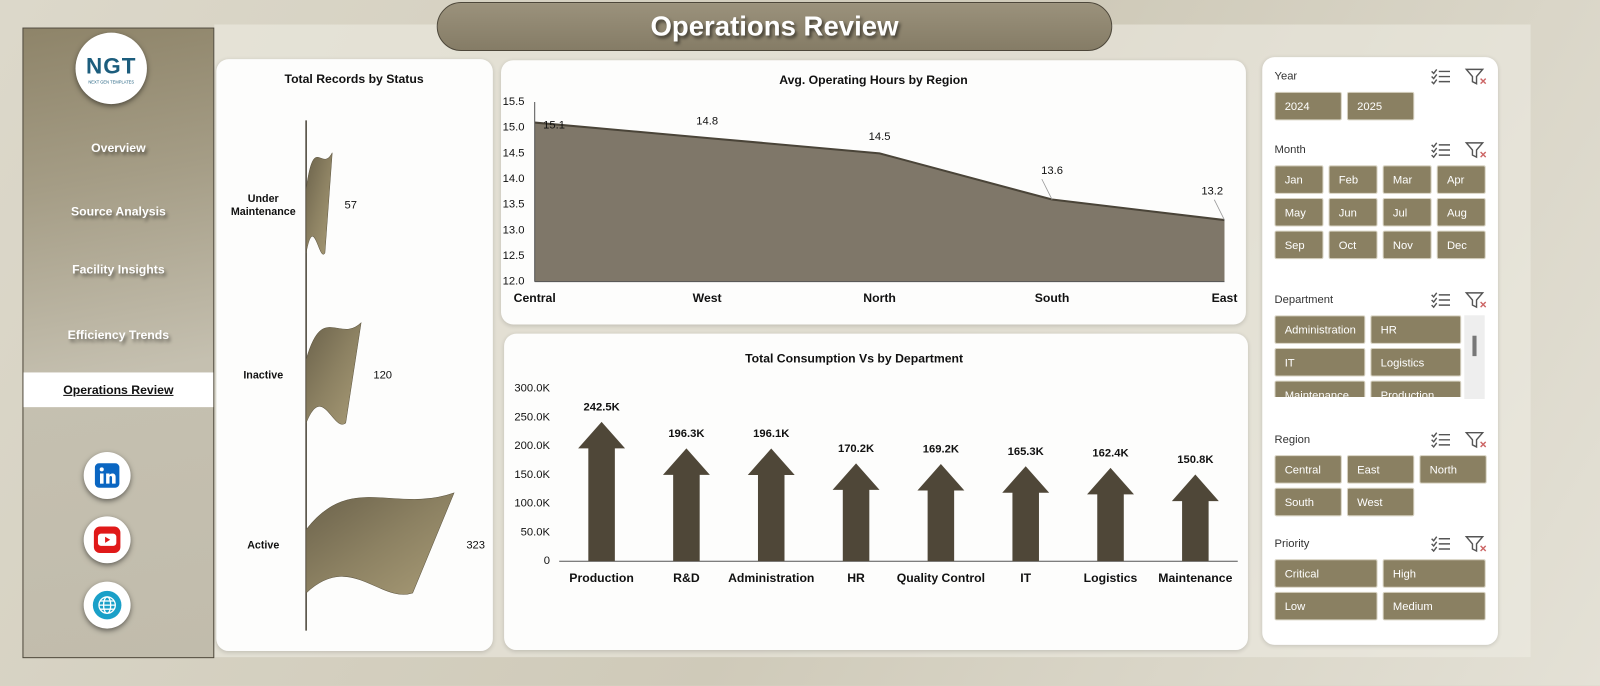 The height and width of the screenshot is (686, 1600). What do you see at coordinates (350, 205) in the screenshot?
I see `data-label: 57` at bounding box center [350, 205].